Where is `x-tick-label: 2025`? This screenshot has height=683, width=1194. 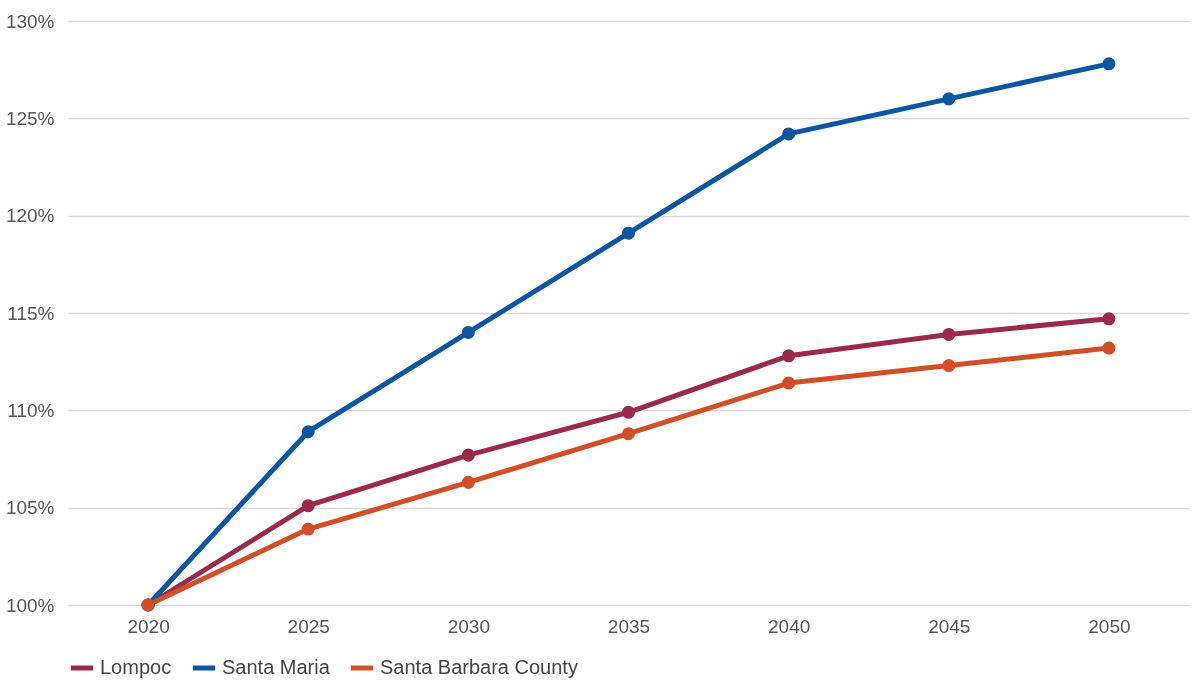 x-tick-label: 2025 is located at coordinates (308, 626).